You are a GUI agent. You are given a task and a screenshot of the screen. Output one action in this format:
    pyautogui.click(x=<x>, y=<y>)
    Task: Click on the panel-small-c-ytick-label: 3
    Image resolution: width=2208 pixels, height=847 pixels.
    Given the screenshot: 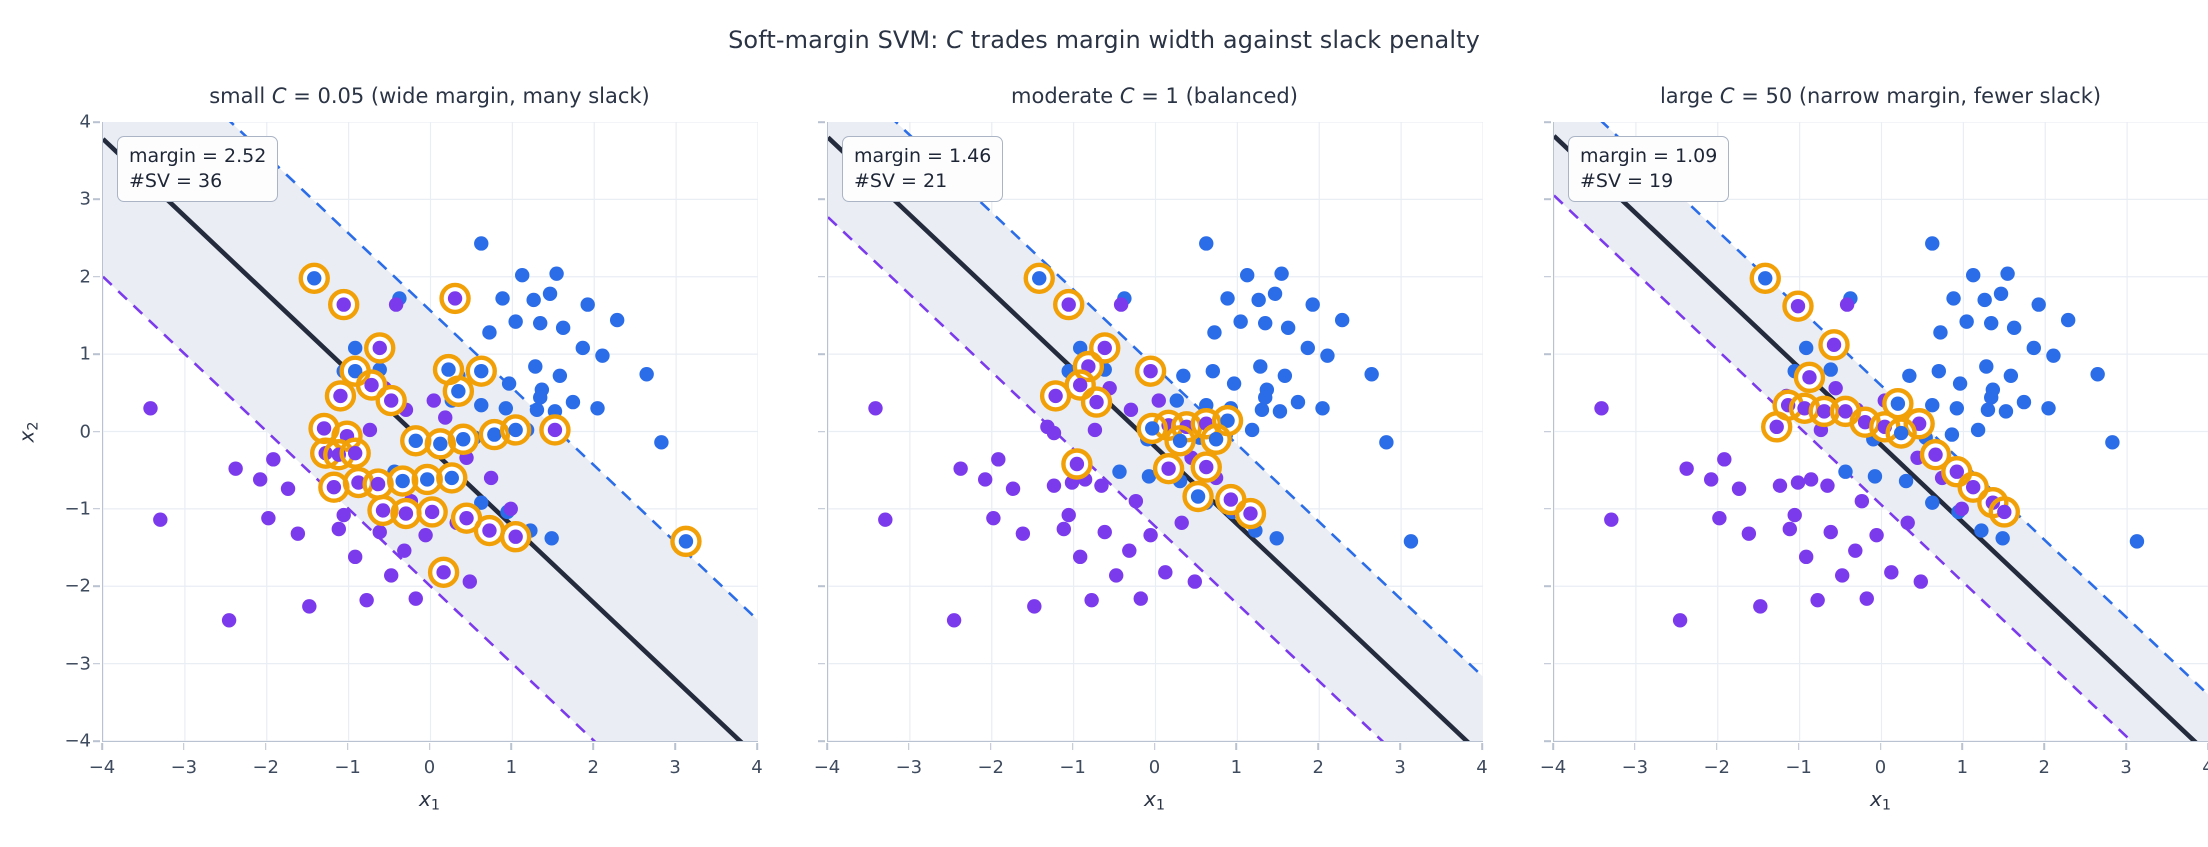 What is the action you would take?
    pyautogui.click(x=85, y=199)
    